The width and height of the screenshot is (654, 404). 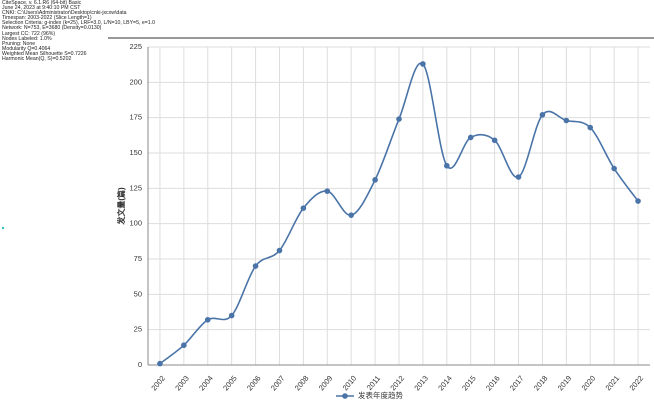 I want to click on x-tick-label: 2017, so click(x=517, y=383).